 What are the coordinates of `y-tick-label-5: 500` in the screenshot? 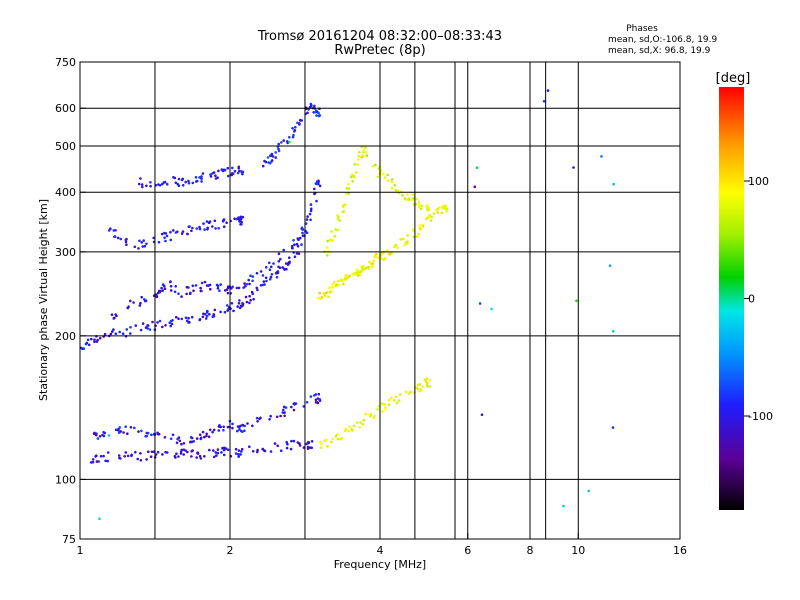 It's located at (65, 146).